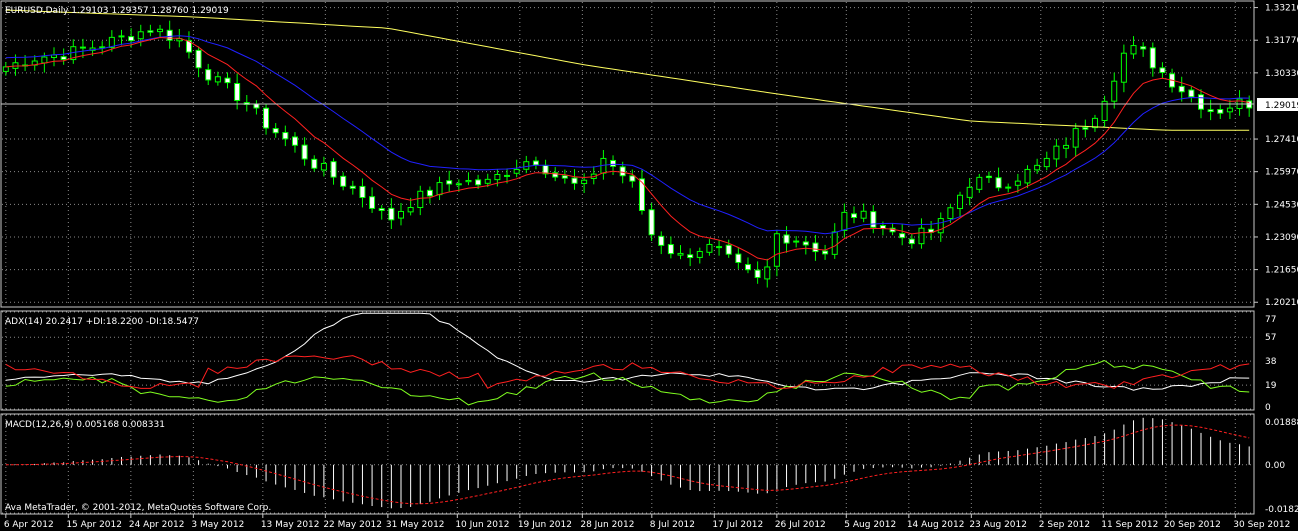 Image resolution: width=1298 pixels, height=531 pixels. What do you see at coordinates (936, 525) in the screenshot?
I see `date-axis-label: 14 Aug 2012` at bounding box center [936, 525].